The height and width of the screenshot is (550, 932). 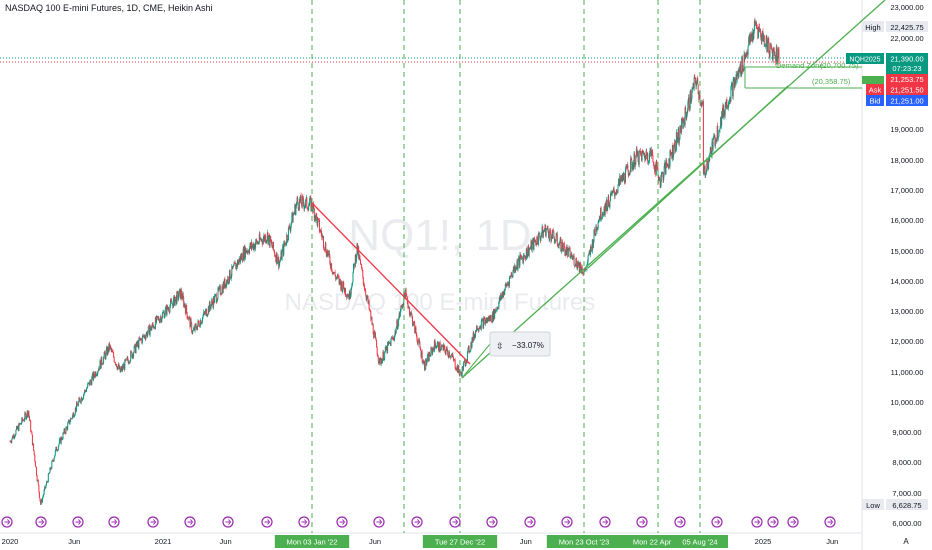 What do you see at coordinates (688, 177) in the screenshot?
I see `support-line-short` at bounding box center [688, 177].